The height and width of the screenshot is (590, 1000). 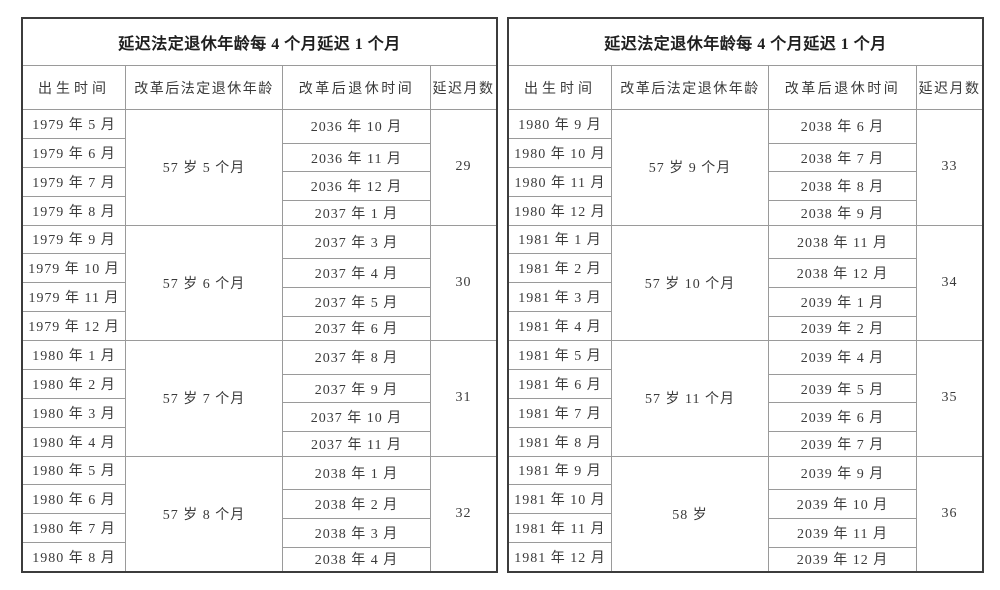 I want to click on delay-months-cell: 30, so click(x=463, y=282).